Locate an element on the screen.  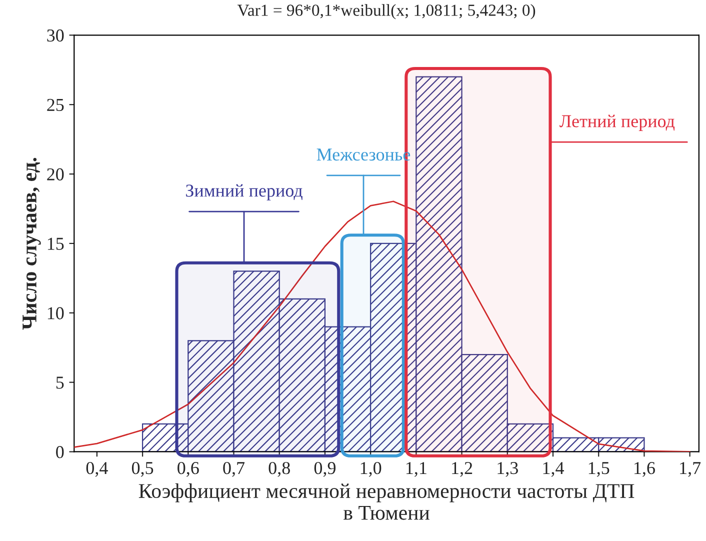
x-tick-label: 0,8 is located at coordinates (279, 469).